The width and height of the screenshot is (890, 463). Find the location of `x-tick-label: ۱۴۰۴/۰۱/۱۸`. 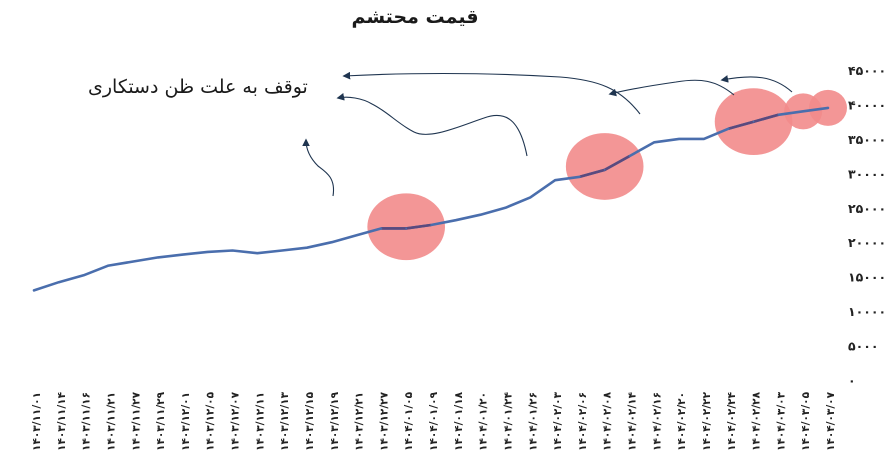

x-tick-label: ۱۴۰۴/۰۱/۱۸ is located at coordinates (459, 421).